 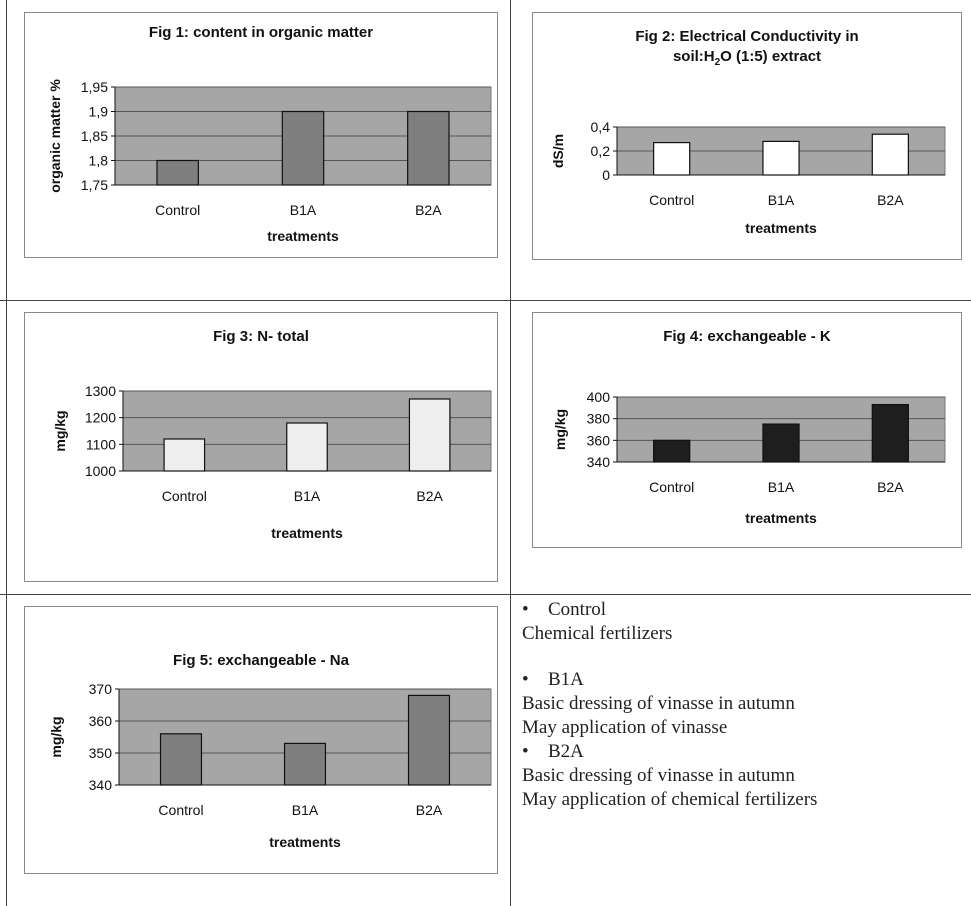 I want to click on chart-plot: 340 350 360 370 Control B1A B2A treatments mg/kg, so click(x=270, y=765).